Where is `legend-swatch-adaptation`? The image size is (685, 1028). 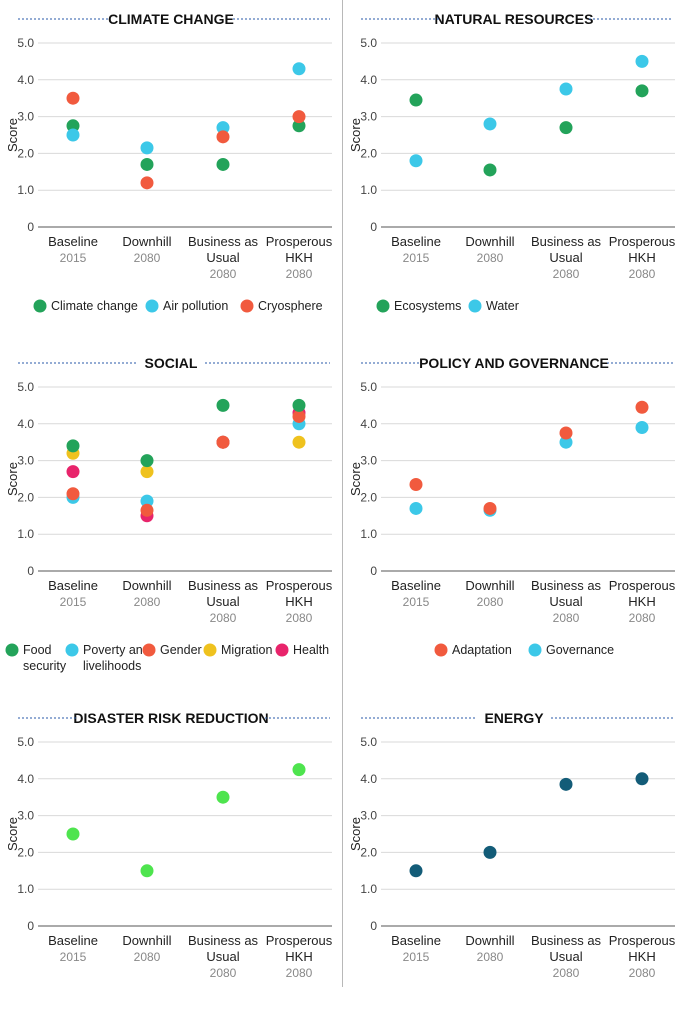 legend-swatch-adaptation is located at coordinates (441, 650).